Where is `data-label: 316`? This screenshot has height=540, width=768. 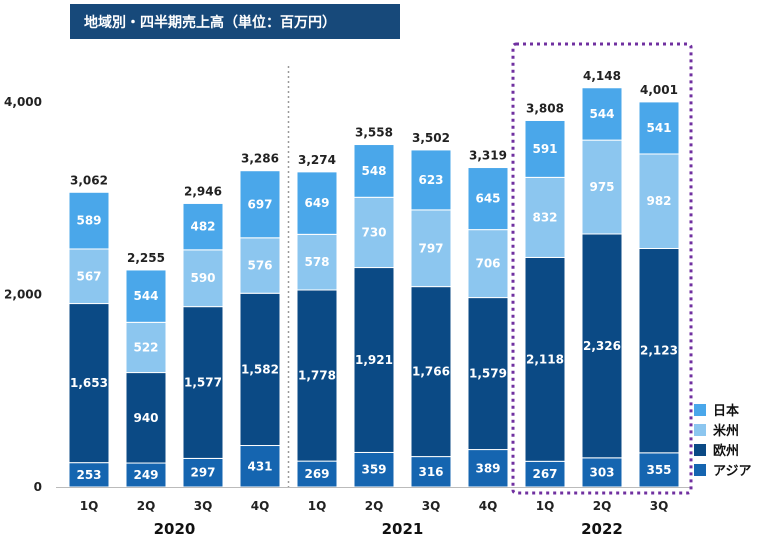 data-label: 316 is located at coordinates (430, 472).